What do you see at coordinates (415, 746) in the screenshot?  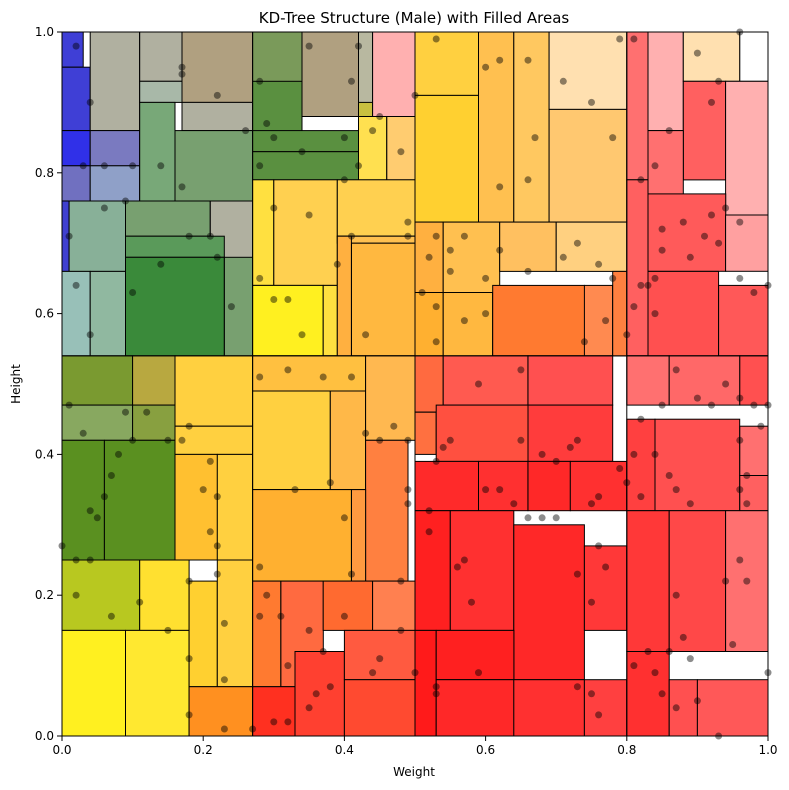 I see `x-axis: 0.0 0.2 0.4 0.6 0.8 1.0` at bounding box center [415, 746].